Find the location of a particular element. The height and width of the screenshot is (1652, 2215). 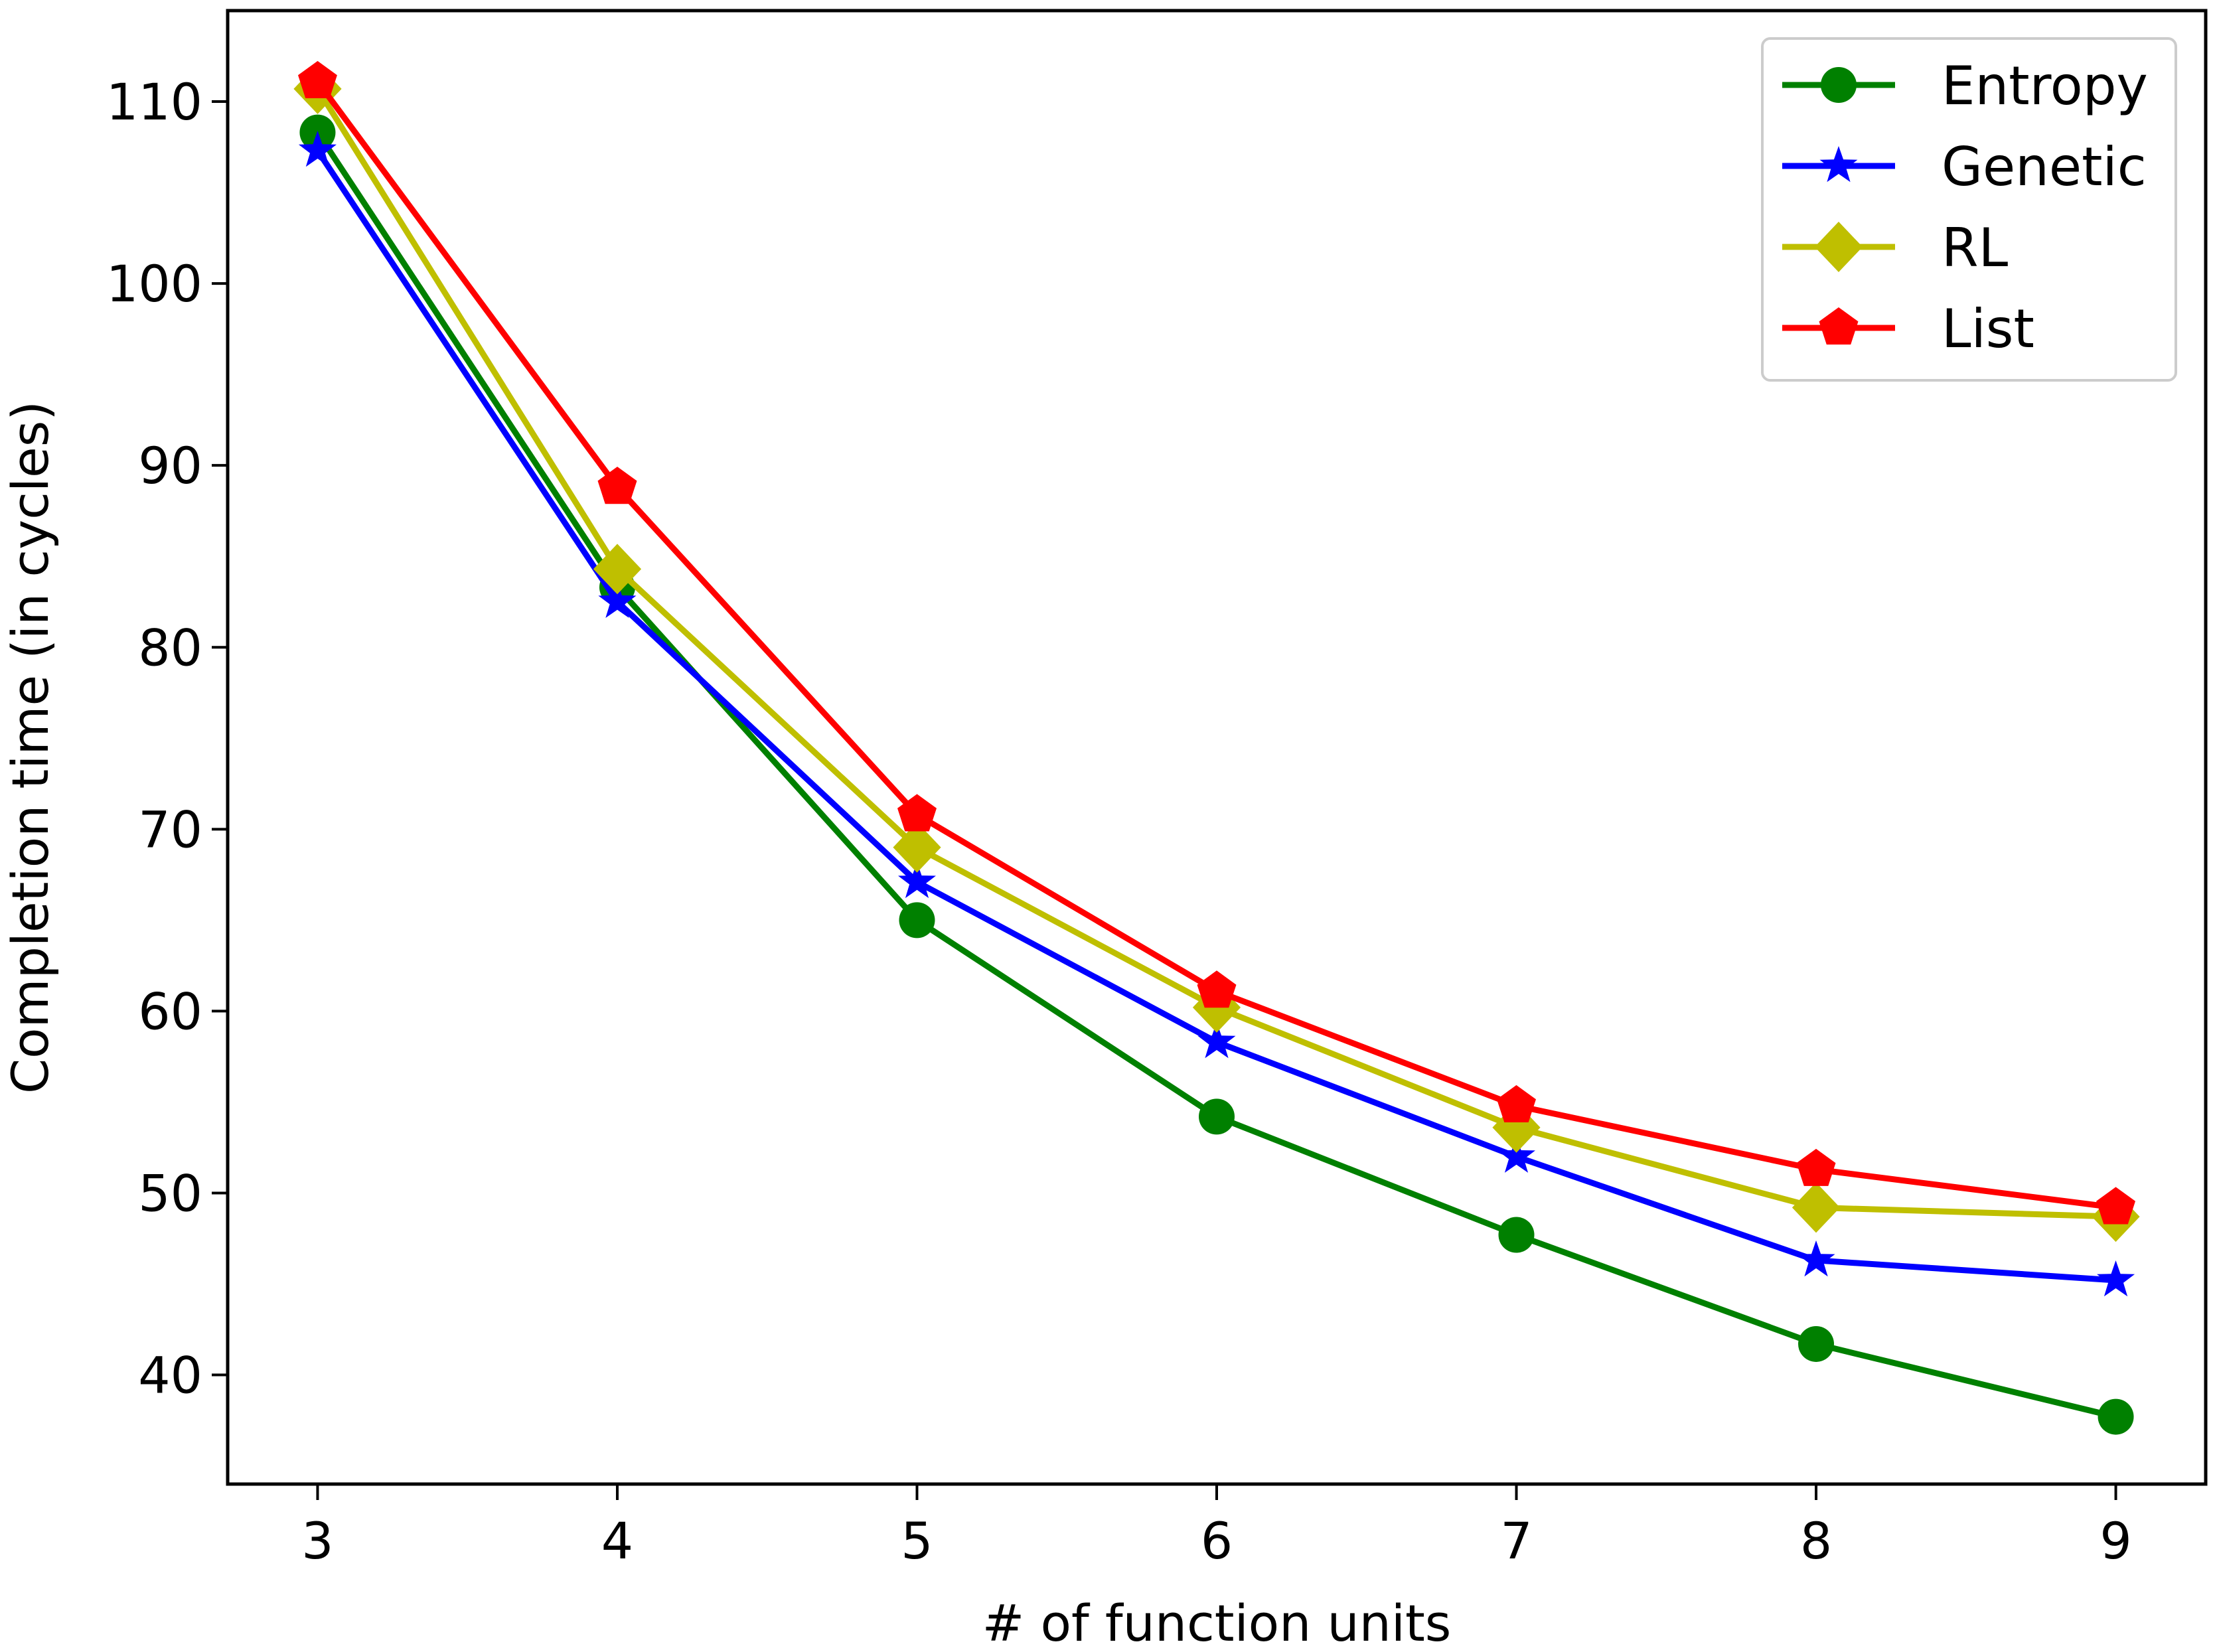

y-tick-label: 110 is located at coordinates (154, 101).